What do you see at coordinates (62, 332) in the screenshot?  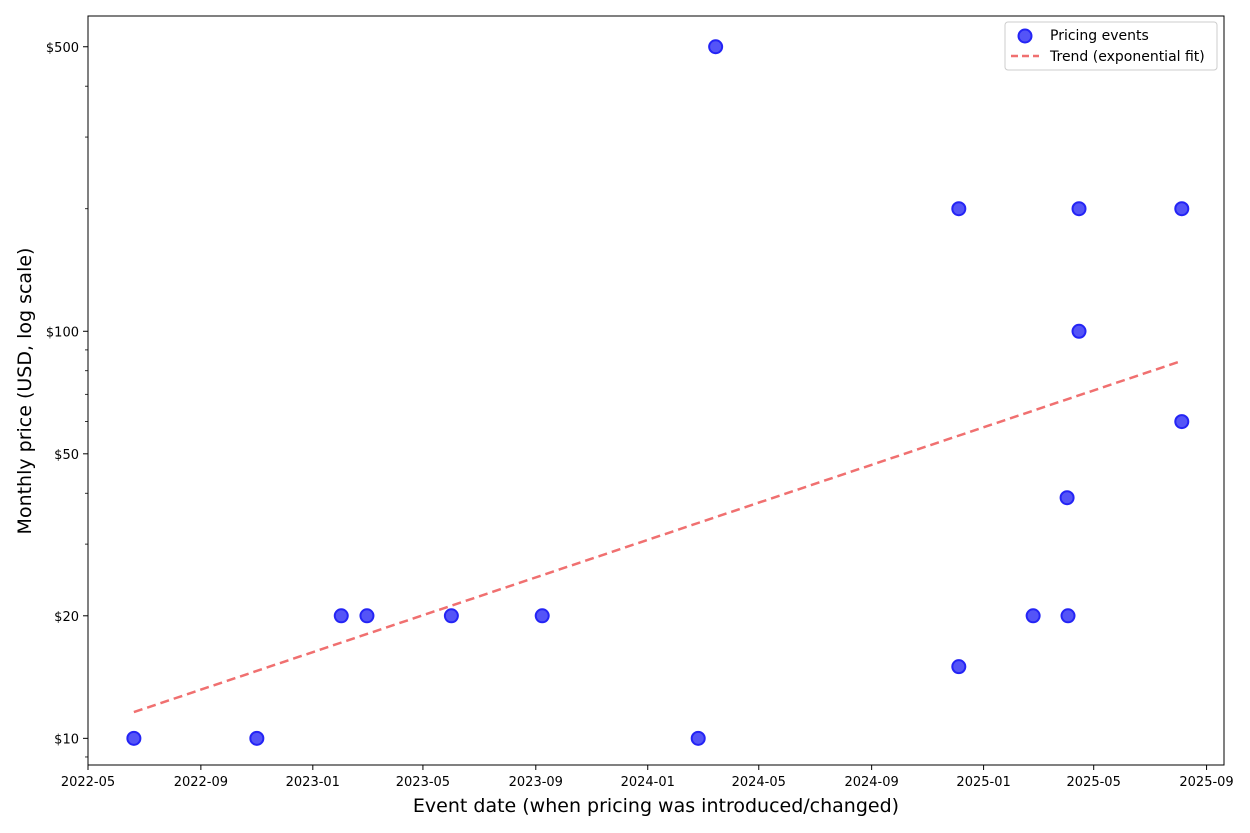 I see `y-tick-label: $100` at bounding box center [62, 332].